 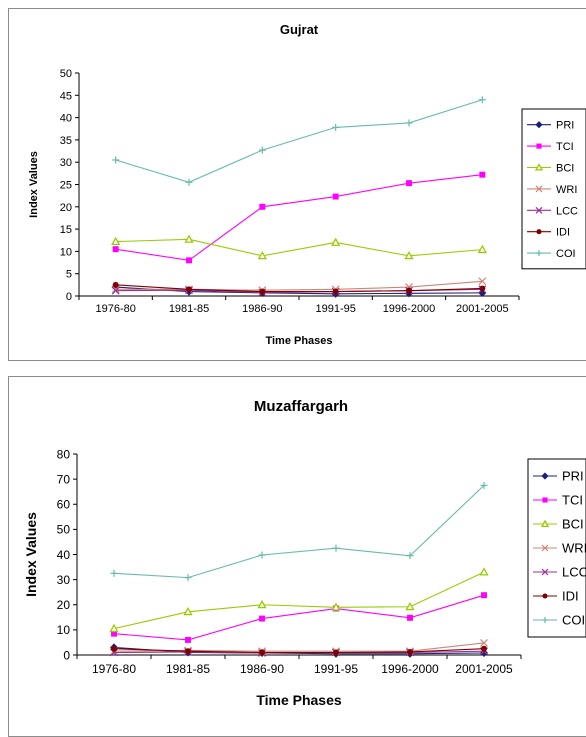 What do you see at coordinates (556, 596) in the screenshot?
I see `legend-item-idi: IDI` at bounding box center [556, 596].